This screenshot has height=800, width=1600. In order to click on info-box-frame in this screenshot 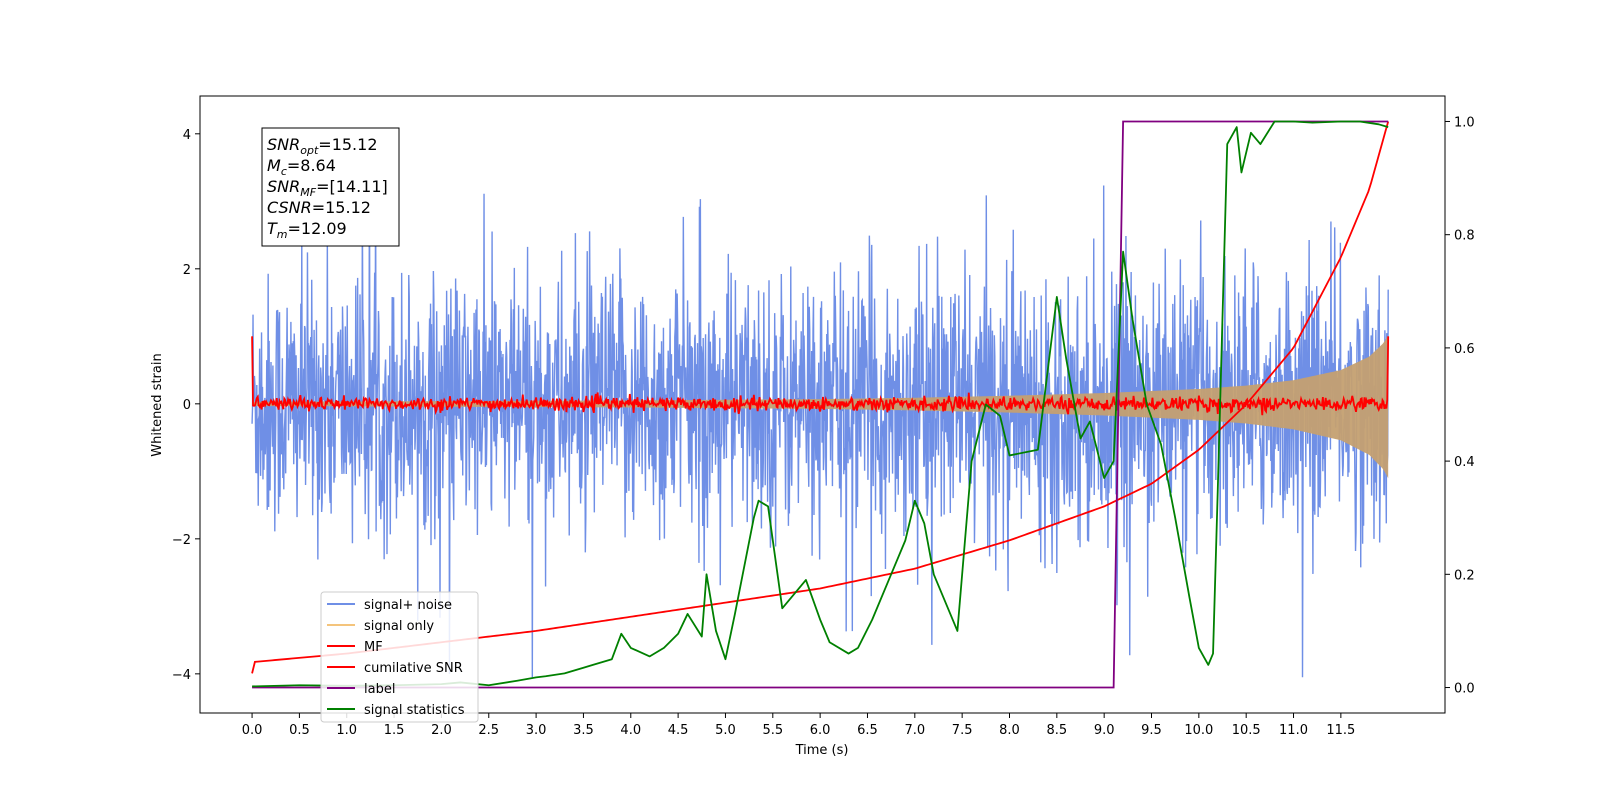, I will do `click(330, 187)`.